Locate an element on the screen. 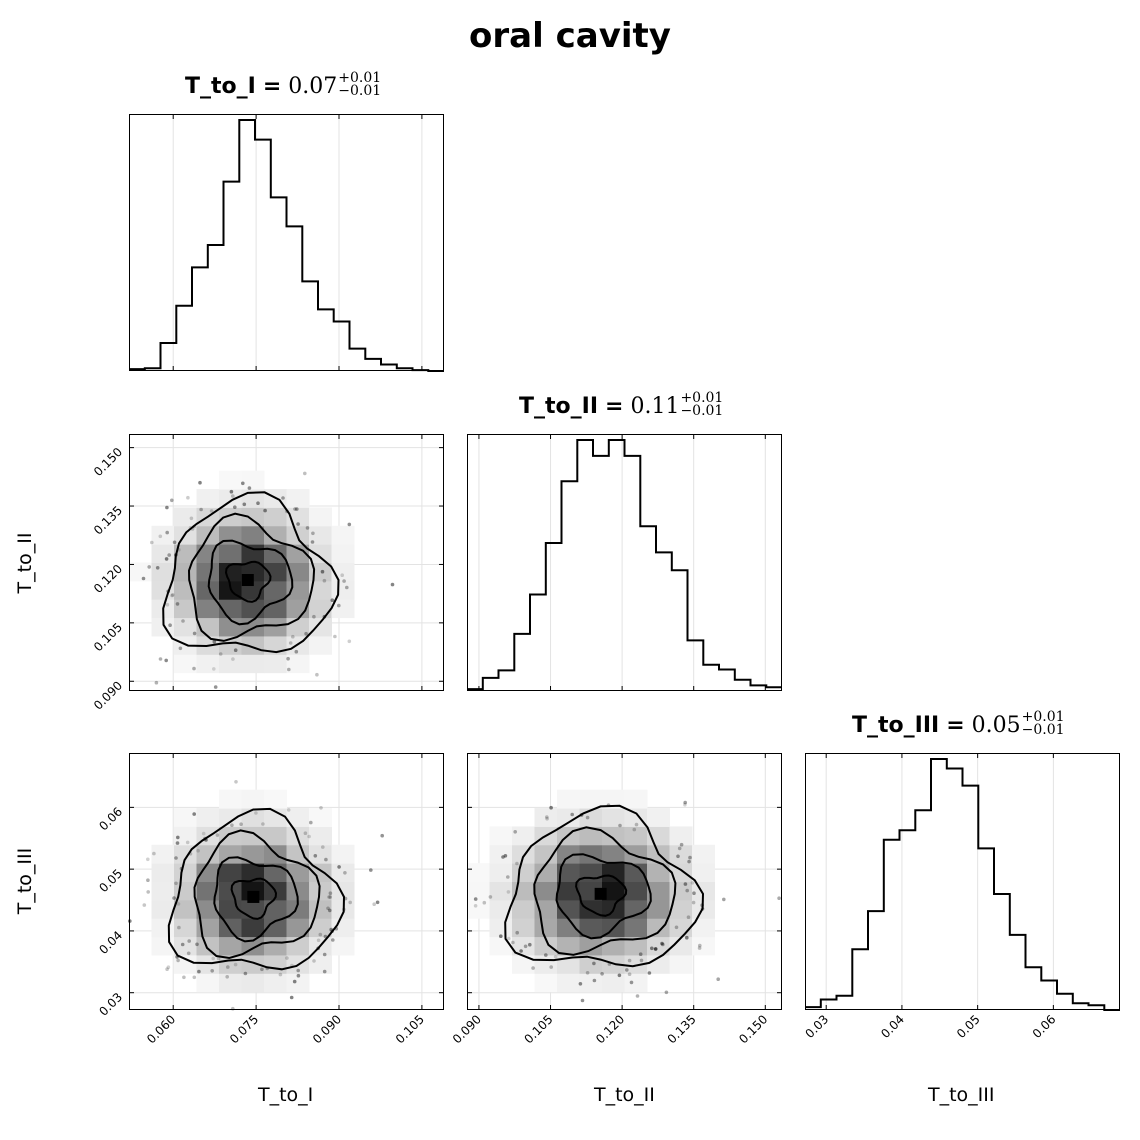 The width and height of the screenshot is (1140, 1140). panel-border is located at coordinates (286, 881).